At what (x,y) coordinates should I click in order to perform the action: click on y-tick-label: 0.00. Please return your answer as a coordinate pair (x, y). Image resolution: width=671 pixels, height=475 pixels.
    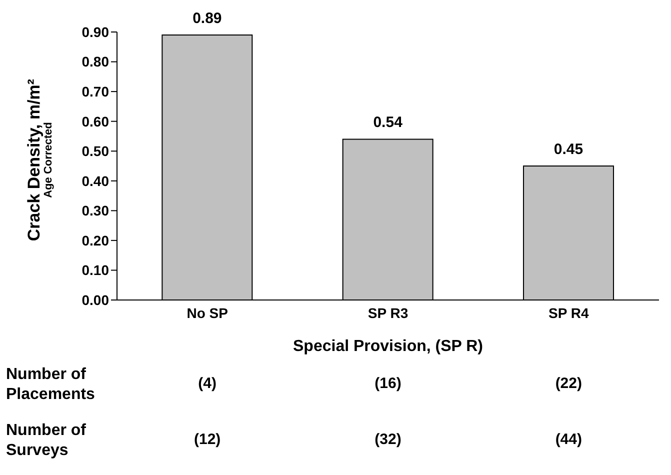
    Looking at the image, I should click on (96, 300).